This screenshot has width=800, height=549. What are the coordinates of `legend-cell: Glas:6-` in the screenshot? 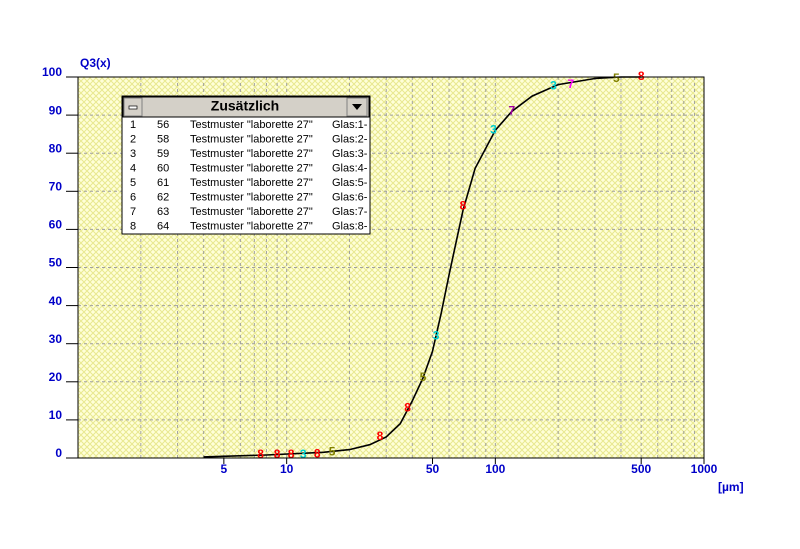 It's located at (350, 197).